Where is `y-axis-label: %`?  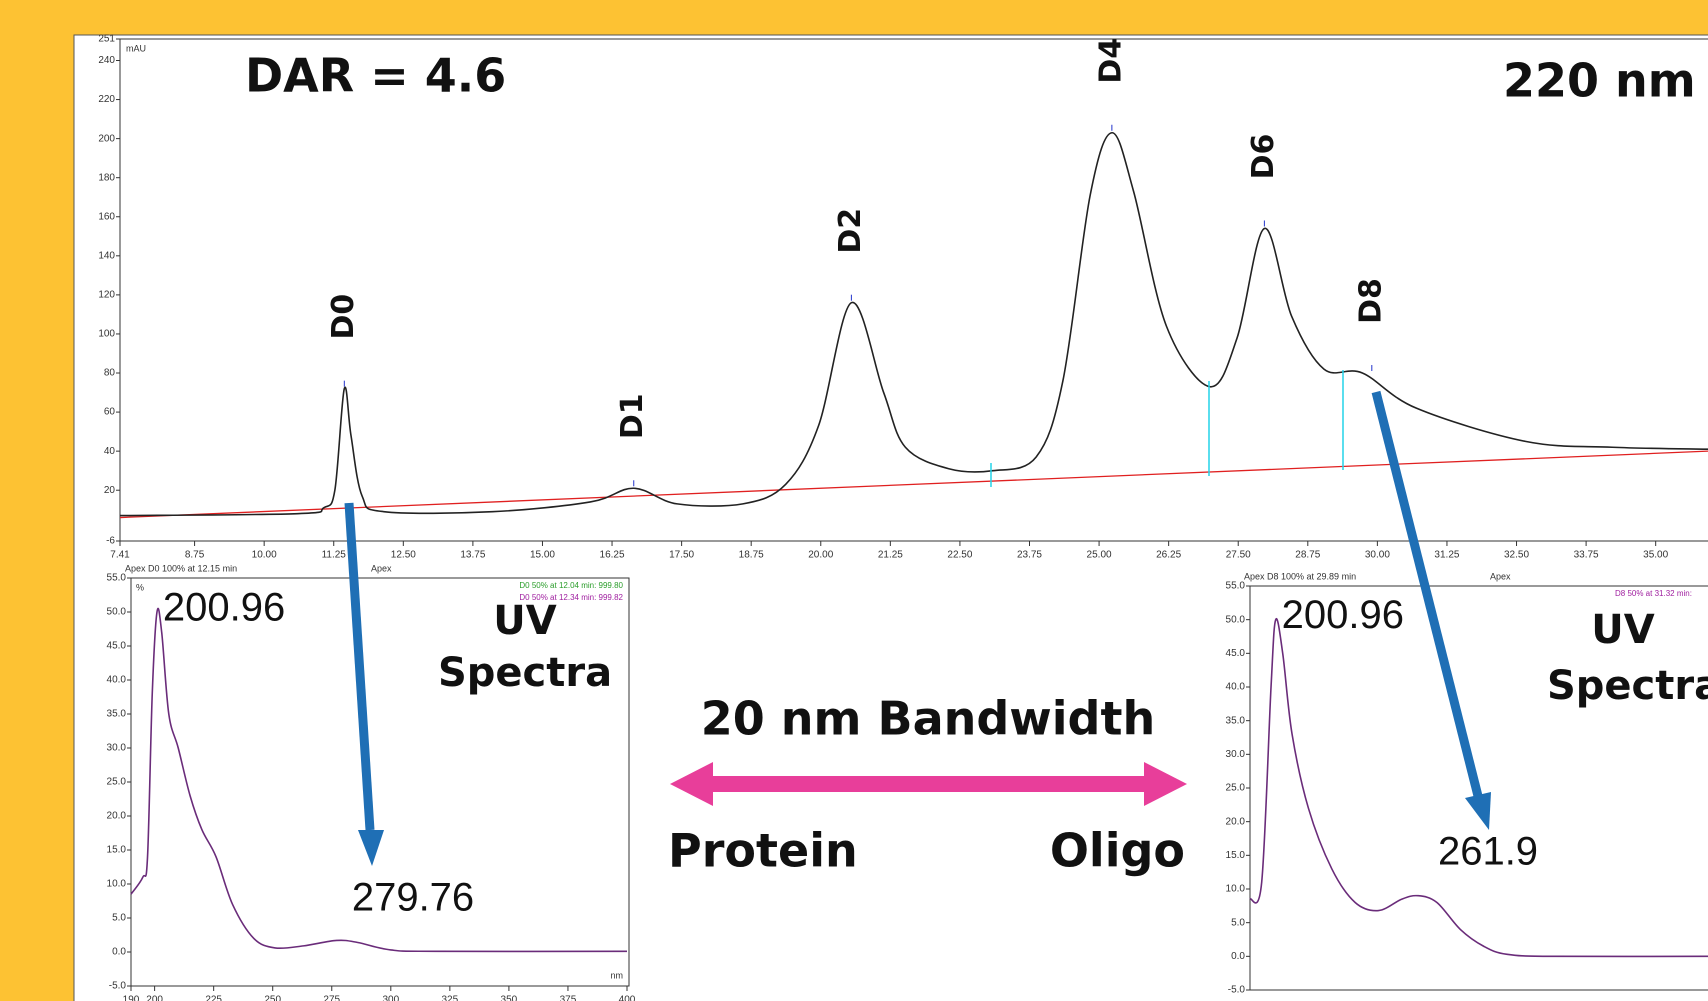 y-axis-label: % is located at coordinates (140, 587).